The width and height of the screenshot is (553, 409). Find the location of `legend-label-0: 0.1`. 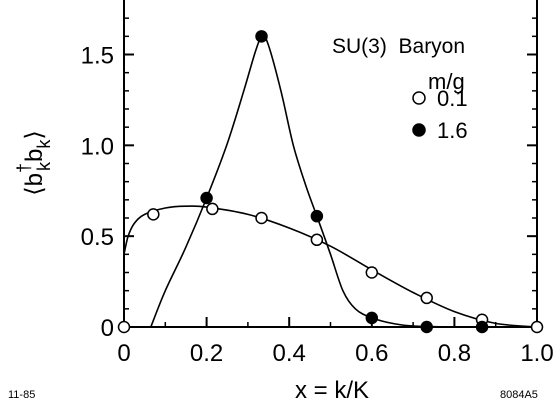

legend-label-0: 0.1 is located at coordinates (452, 98).